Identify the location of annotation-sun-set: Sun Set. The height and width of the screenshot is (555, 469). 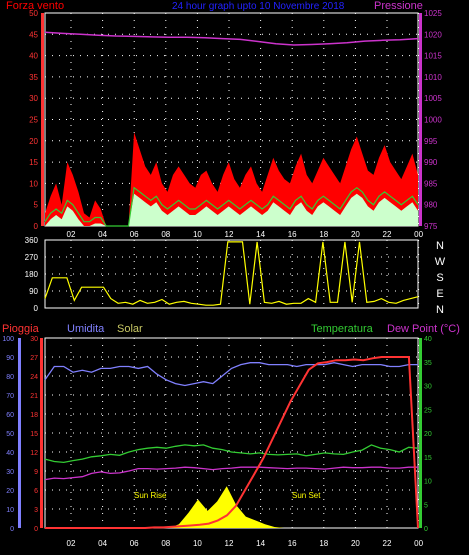
(306, 495).